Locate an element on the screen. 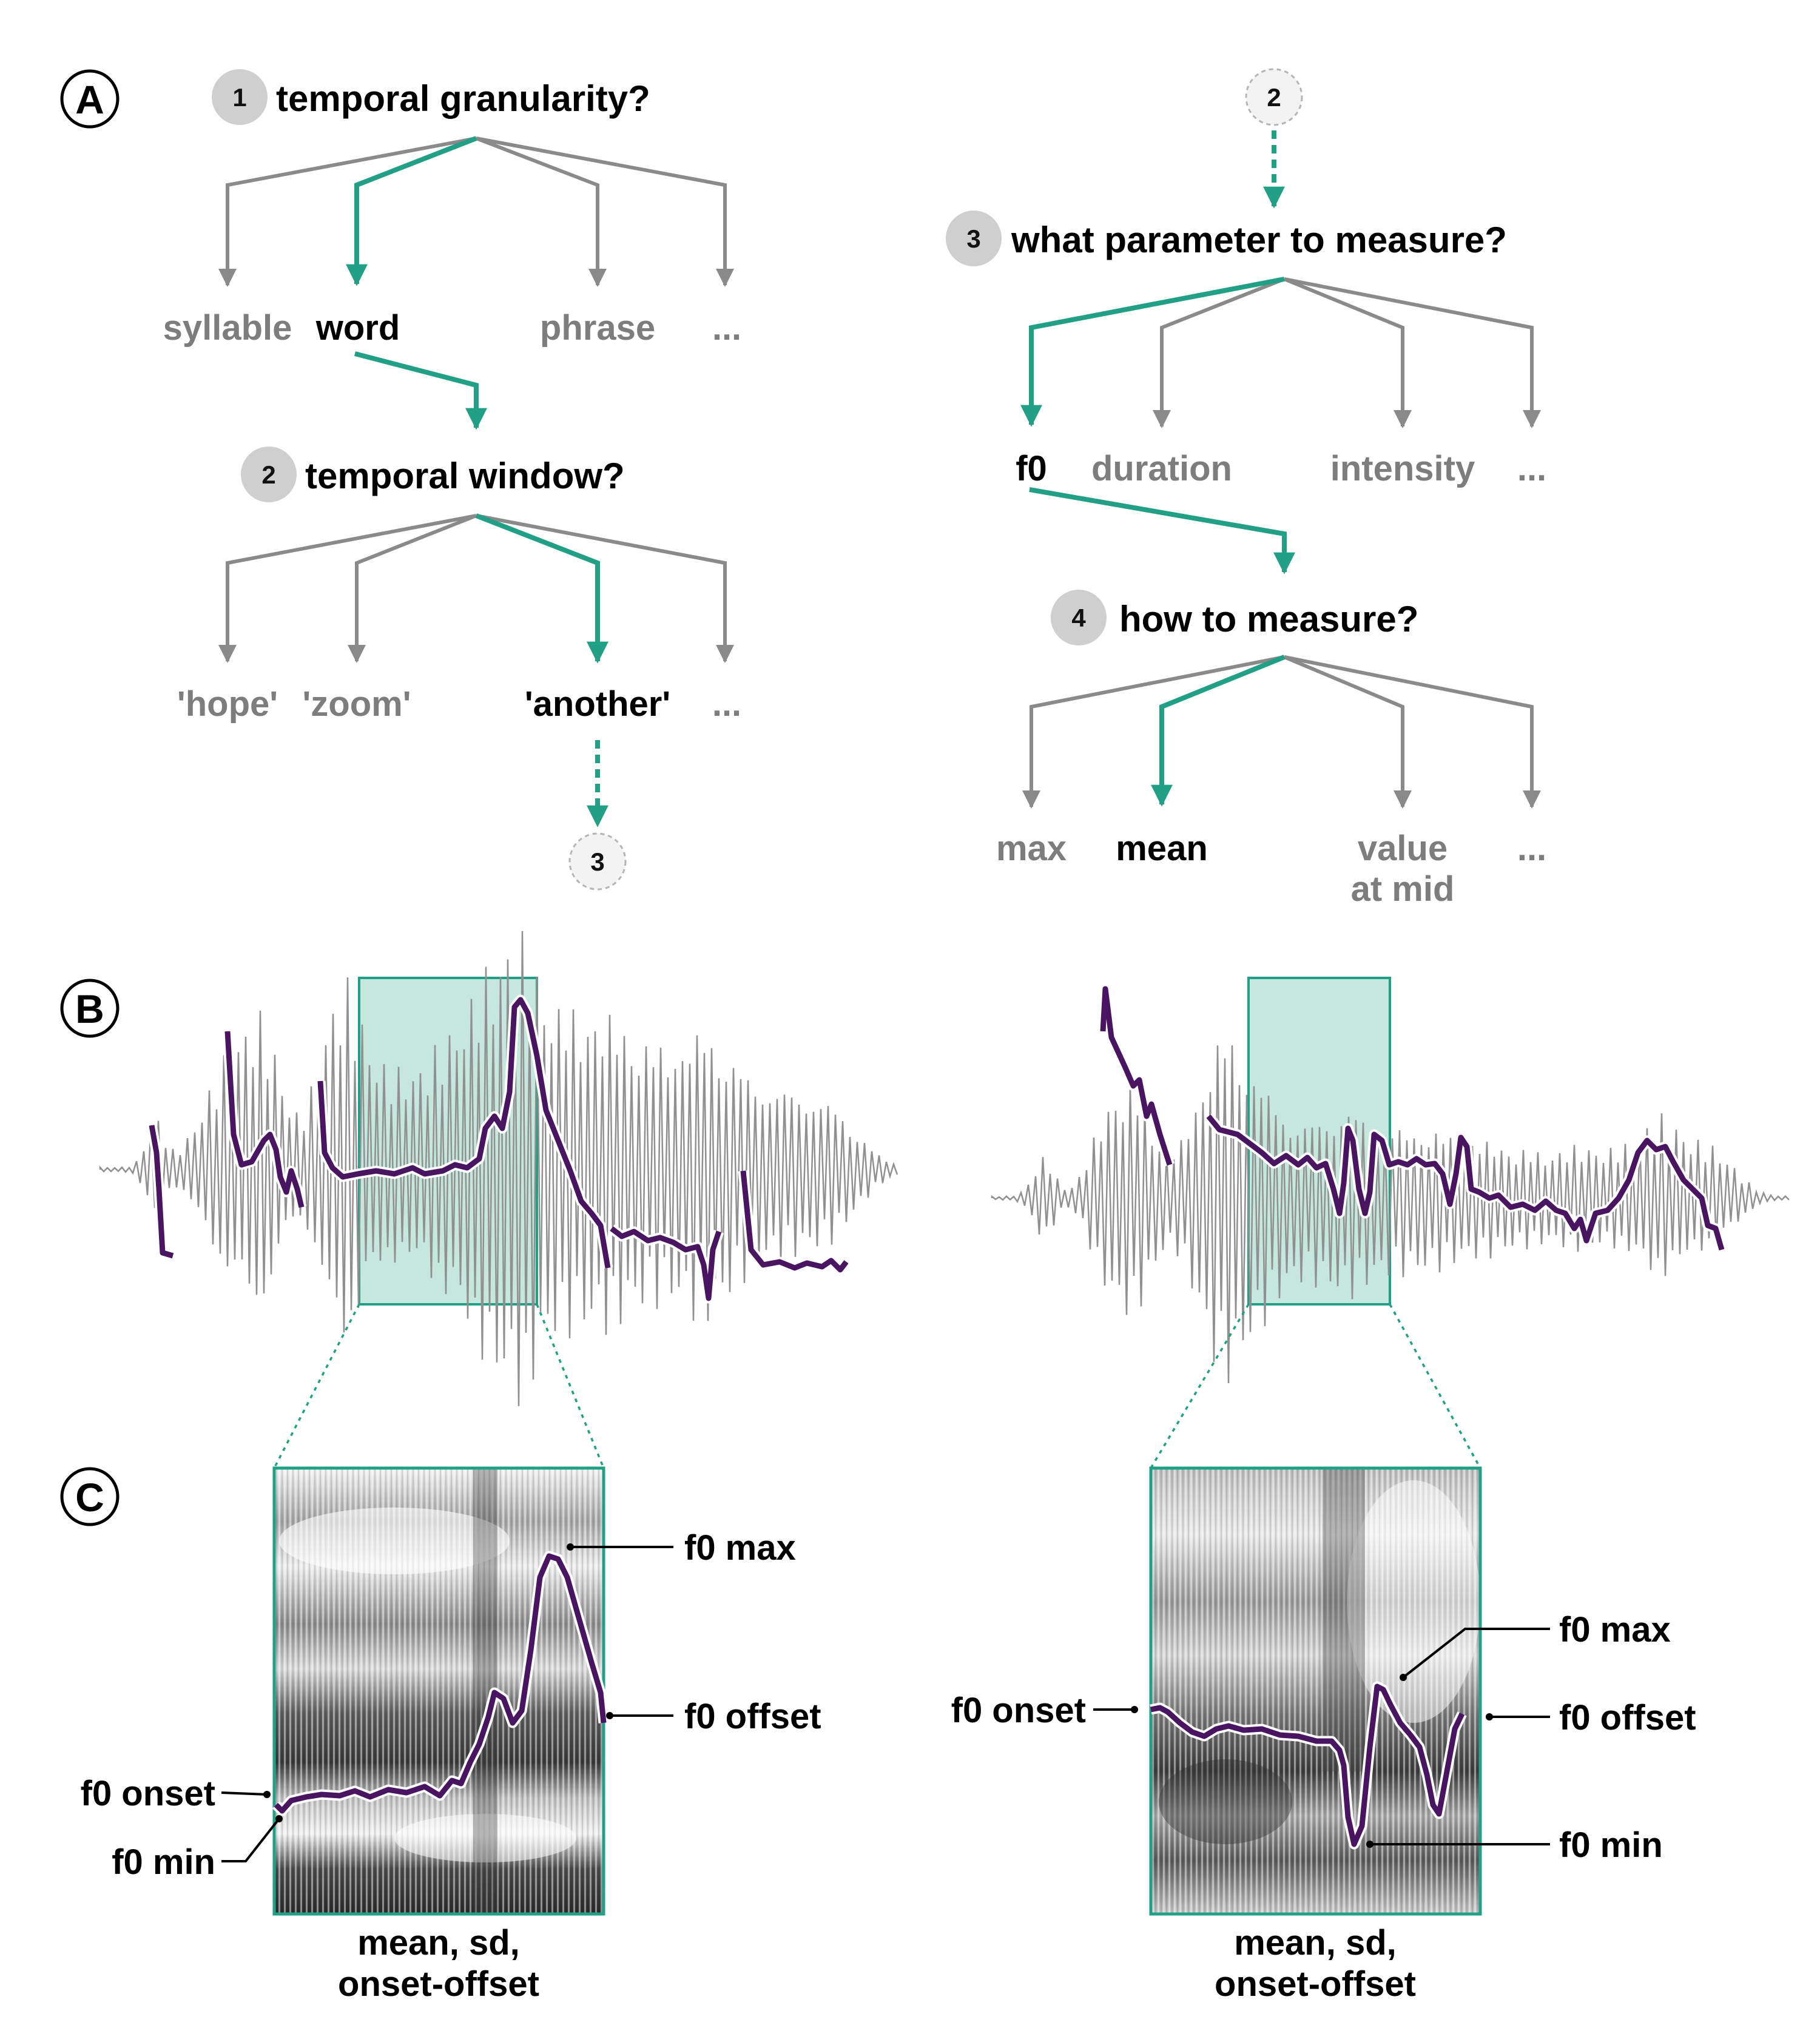  question-1-branches is located at coordinates (476, 211).